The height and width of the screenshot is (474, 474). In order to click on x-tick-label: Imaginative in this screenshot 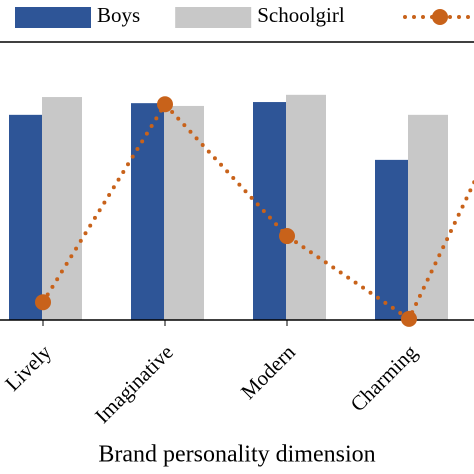, I will do `click(134, 384)`.